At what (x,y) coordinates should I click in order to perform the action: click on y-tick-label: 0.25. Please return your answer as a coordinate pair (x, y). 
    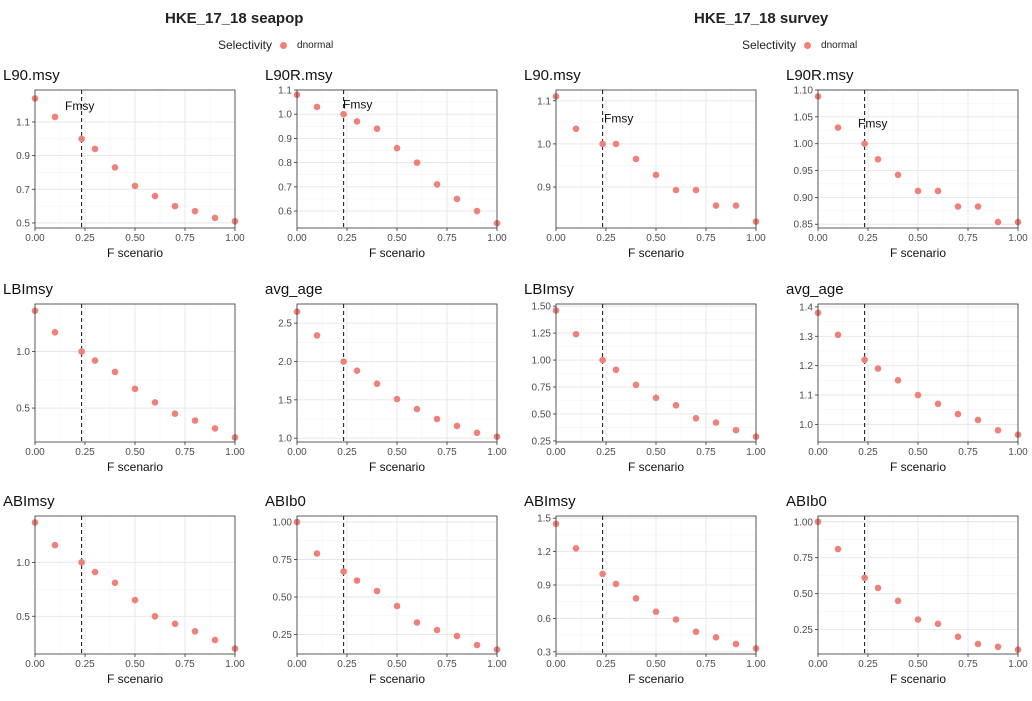
    Looking at the image, I should click on (804, 630).